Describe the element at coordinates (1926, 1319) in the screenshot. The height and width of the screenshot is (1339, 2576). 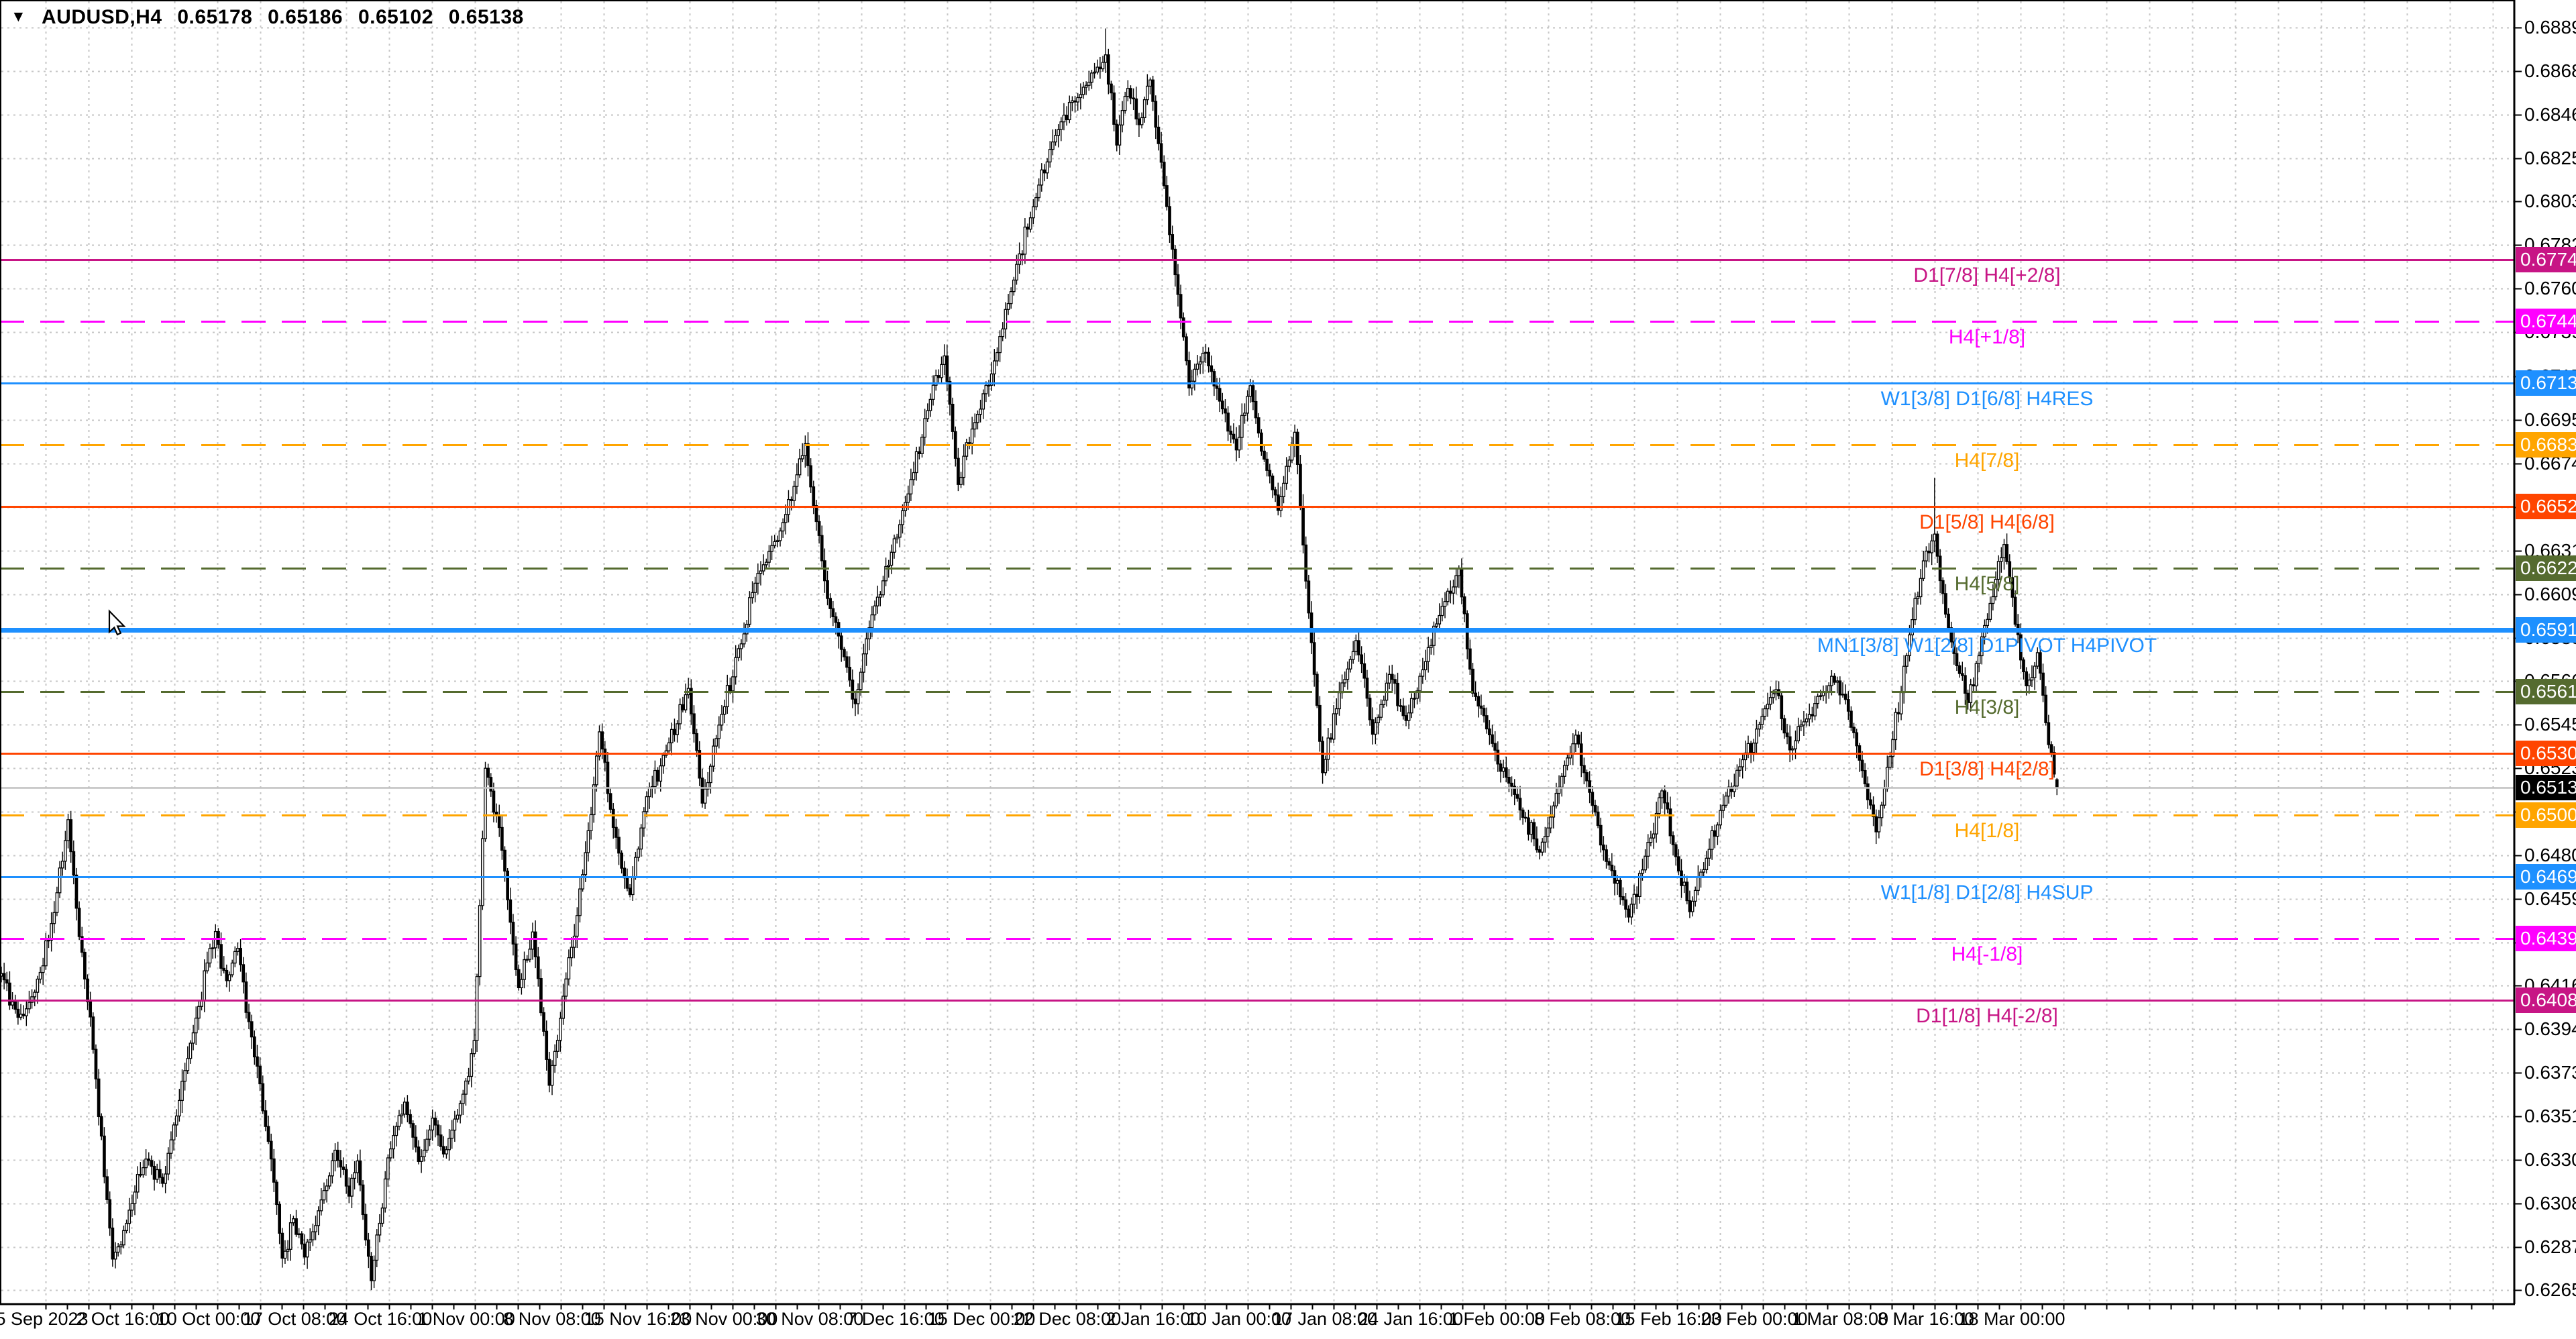
I see `time-tick-label: 8 Mar 16:00` at that location.